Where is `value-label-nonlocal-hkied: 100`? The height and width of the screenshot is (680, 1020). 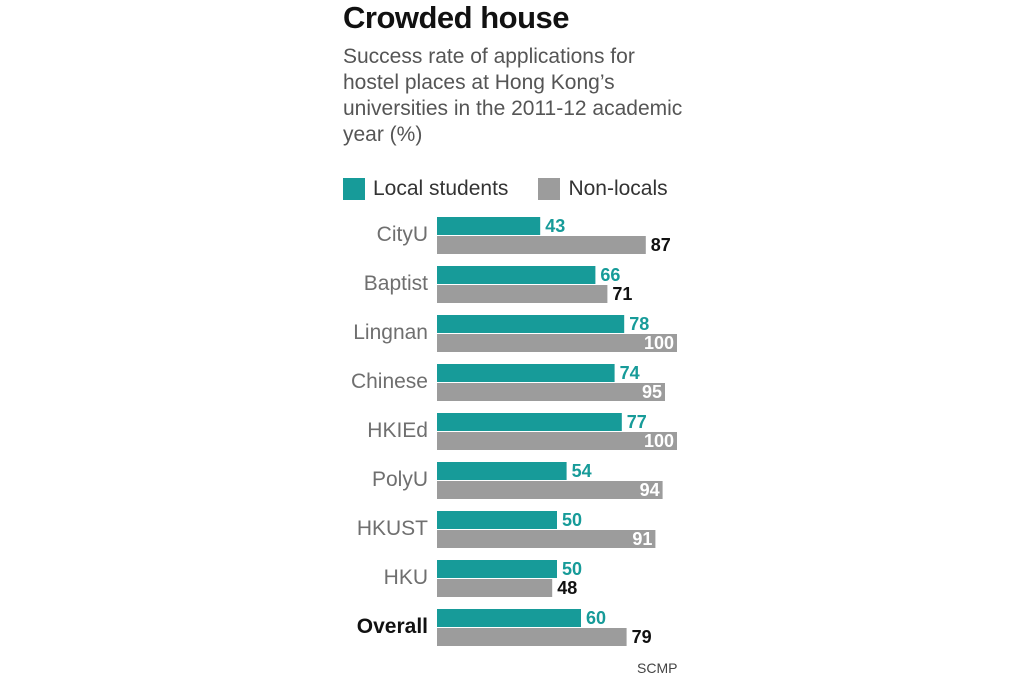 value-label-nonlocal-hkied: 100 is located at coordinates (659, 441).